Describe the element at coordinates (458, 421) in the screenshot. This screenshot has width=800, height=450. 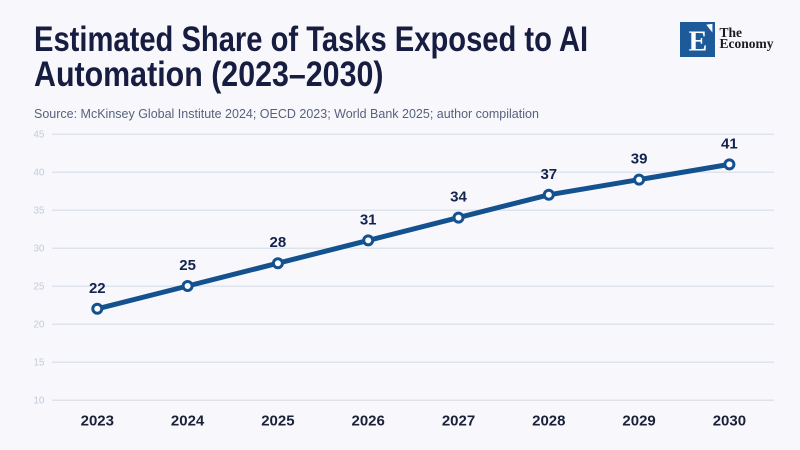
I see `svg-text: 2027` at that location.